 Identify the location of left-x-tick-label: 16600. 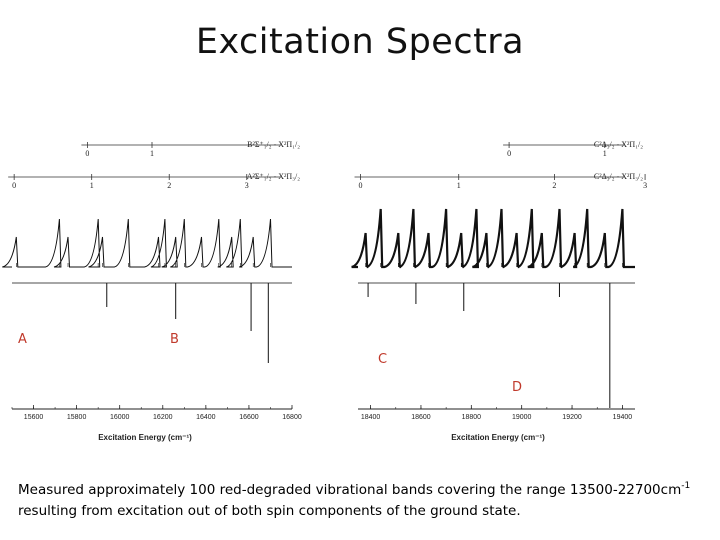
(249, 417).